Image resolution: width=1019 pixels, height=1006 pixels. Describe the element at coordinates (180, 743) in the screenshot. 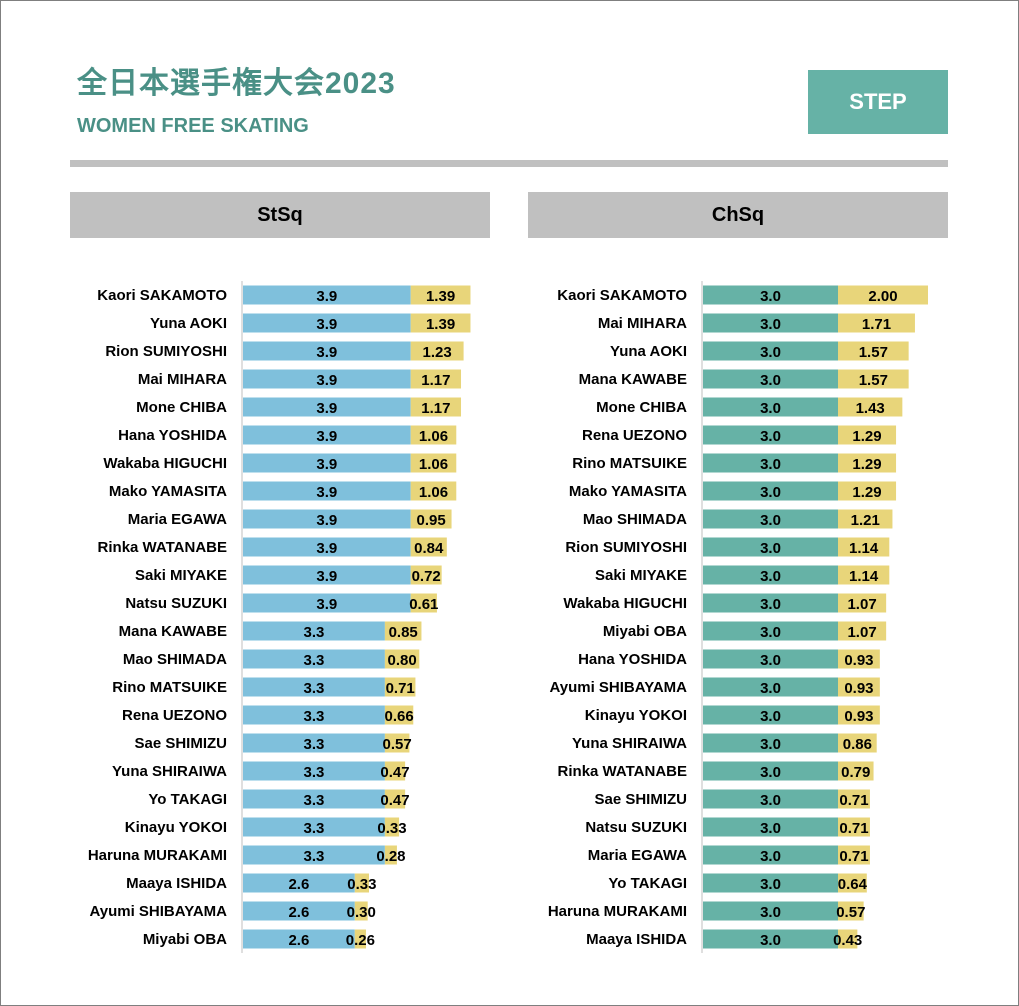

I see `stsq-category-label: Sae SHIMIZU` at that location.